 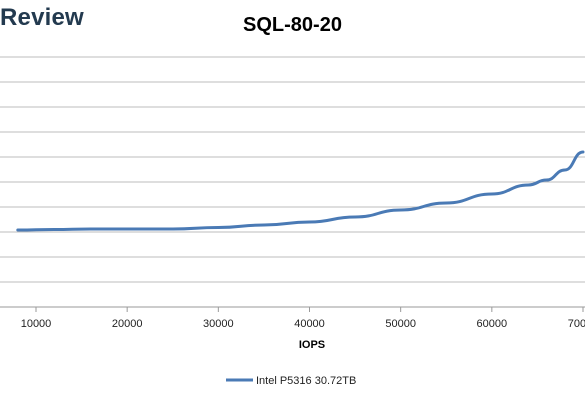 I want to click on legend: Intel P5316 30.72TB, so click(x=291, y=381).